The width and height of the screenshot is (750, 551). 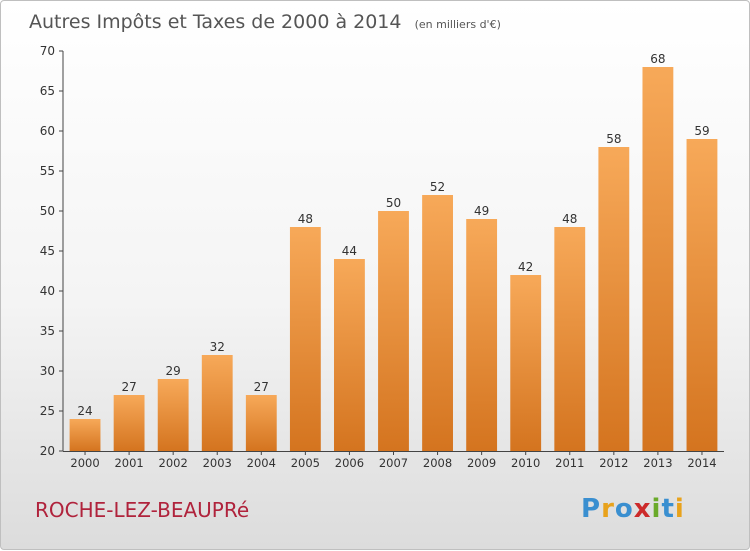 What do you see at coordinates (624, 509) in the screenshot?
I see `logo-letter: o` at bounding box center [624, 509].